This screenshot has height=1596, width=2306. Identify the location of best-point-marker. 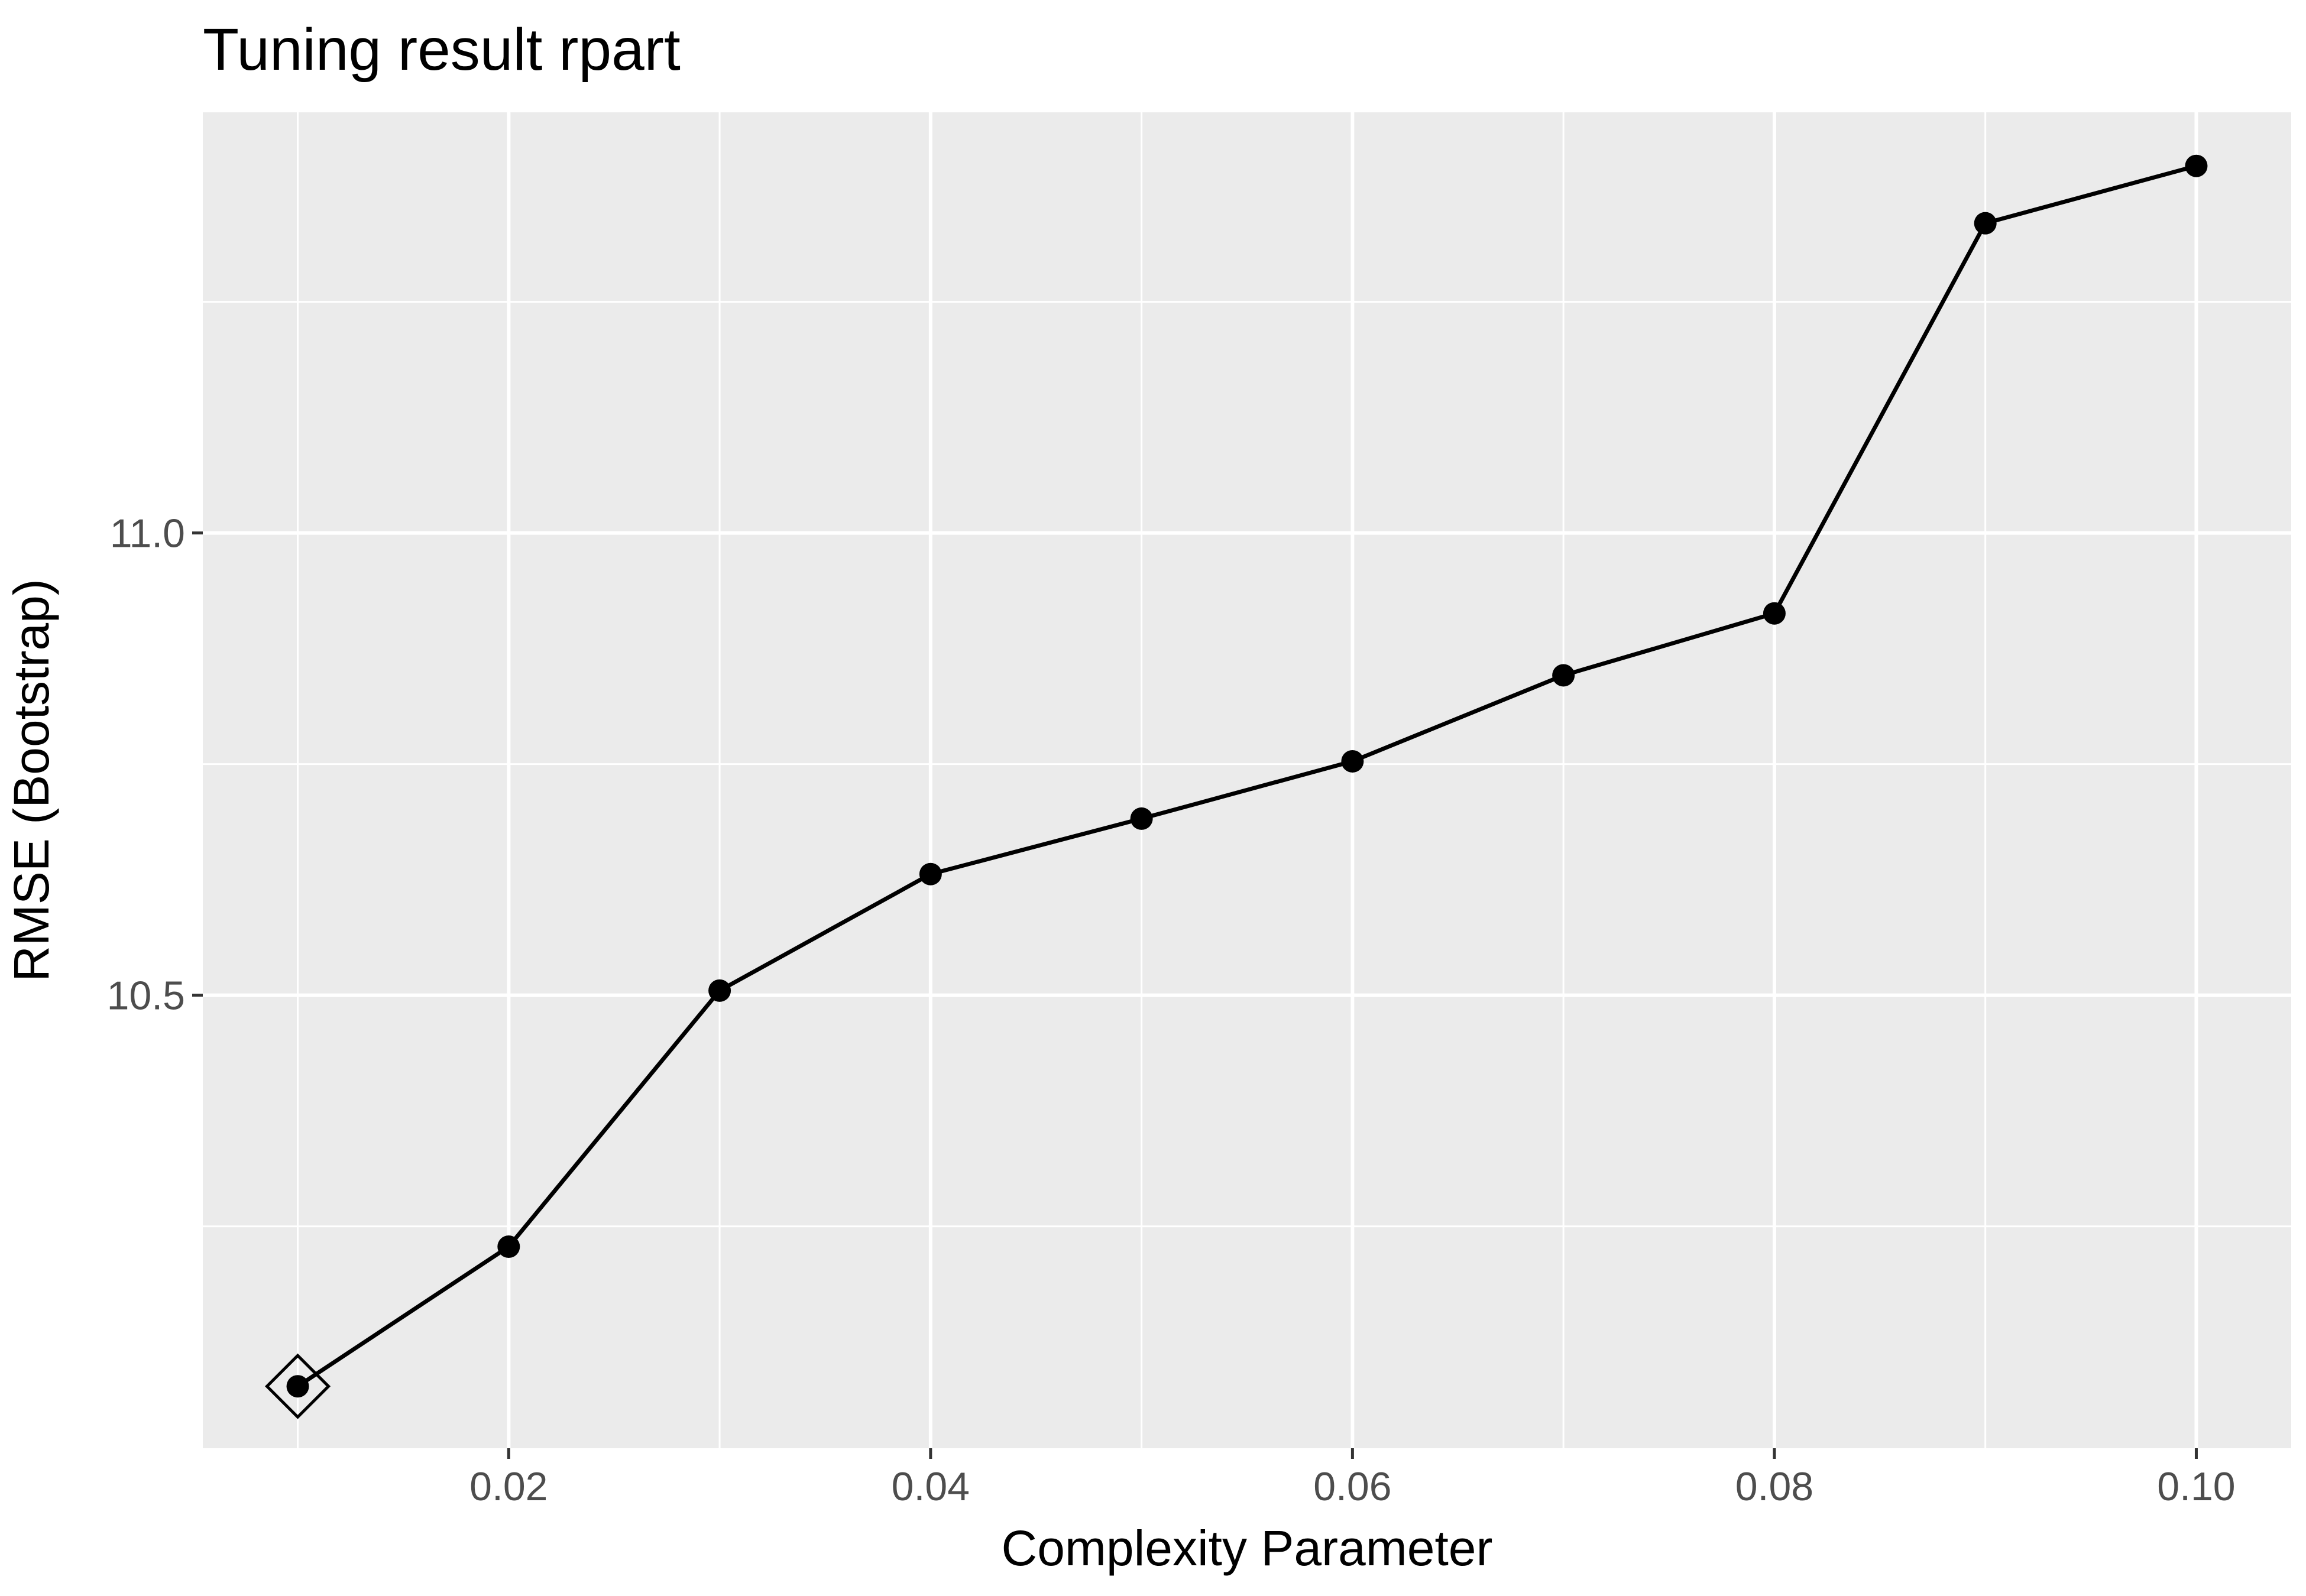
(298, 1386).